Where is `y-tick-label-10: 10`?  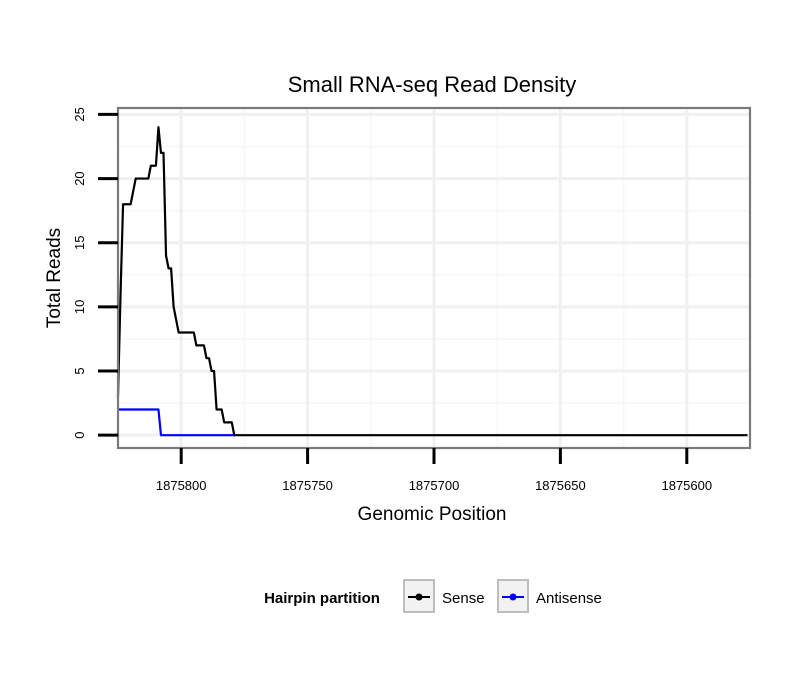
y-tick-label-10: 10 is located at coordinates (79, 307).